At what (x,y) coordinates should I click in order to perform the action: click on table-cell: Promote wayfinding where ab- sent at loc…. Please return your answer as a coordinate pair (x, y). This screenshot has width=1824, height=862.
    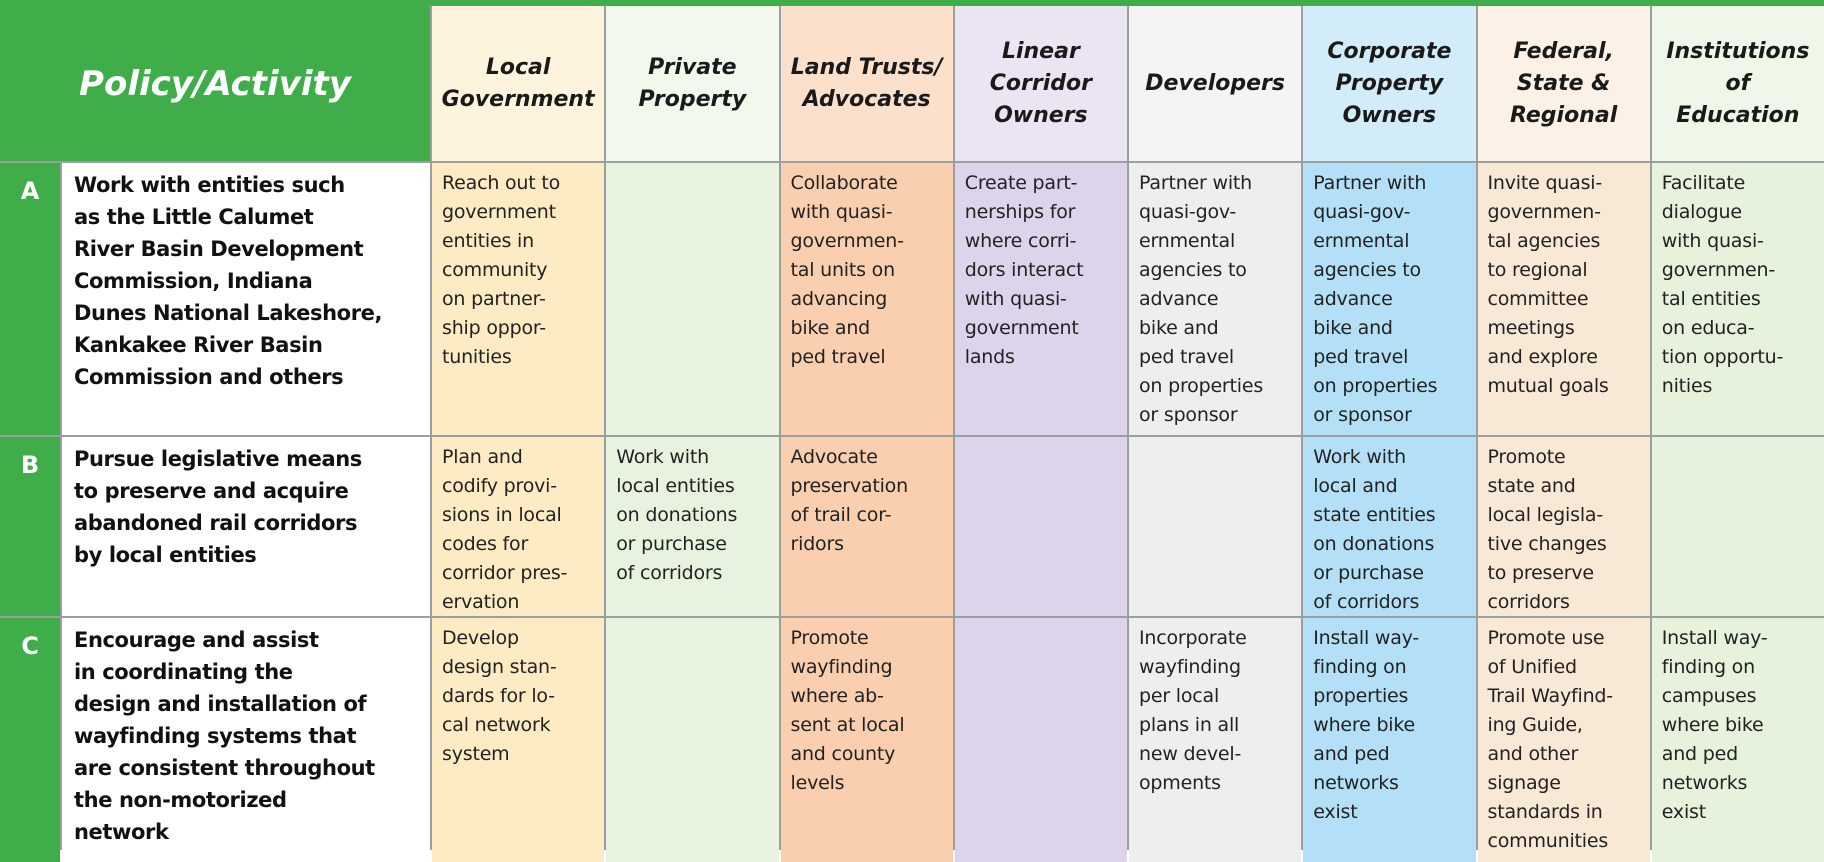
    Looking at the image, I should click on (866, 740).